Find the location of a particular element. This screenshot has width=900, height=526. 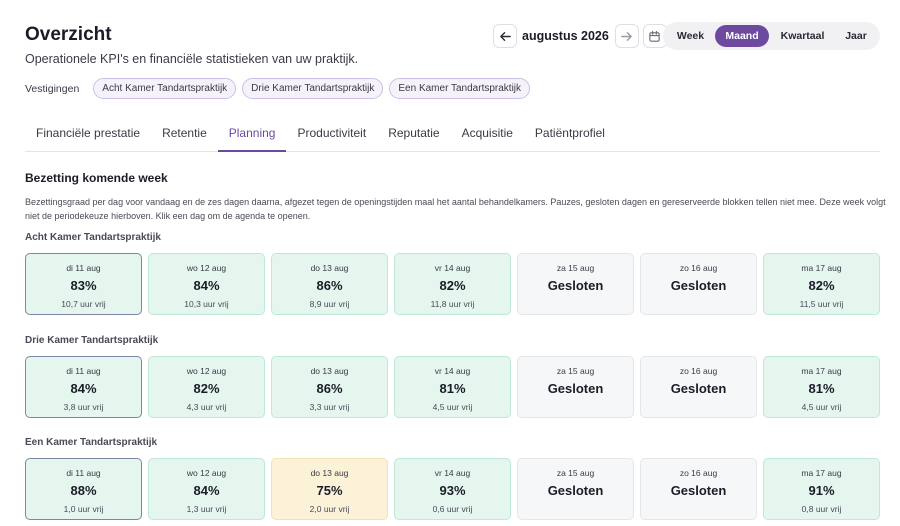

day-occupancy: 93% is located at coordinates (452, 490).